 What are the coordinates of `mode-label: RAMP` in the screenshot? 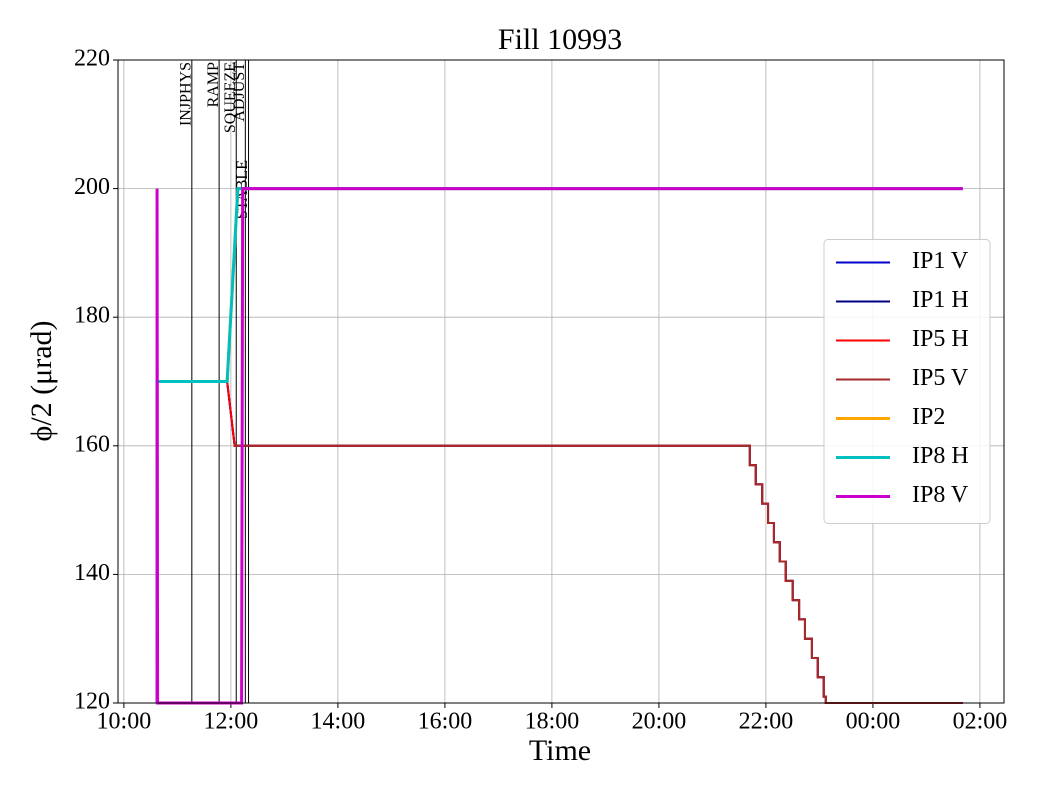 It's located at (213, 84).